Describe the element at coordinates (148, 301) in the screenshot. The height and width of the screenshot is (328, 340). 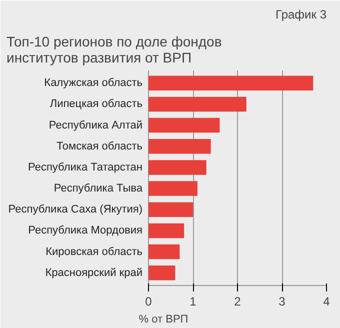
I see `x-tick-label: 0` at that location.